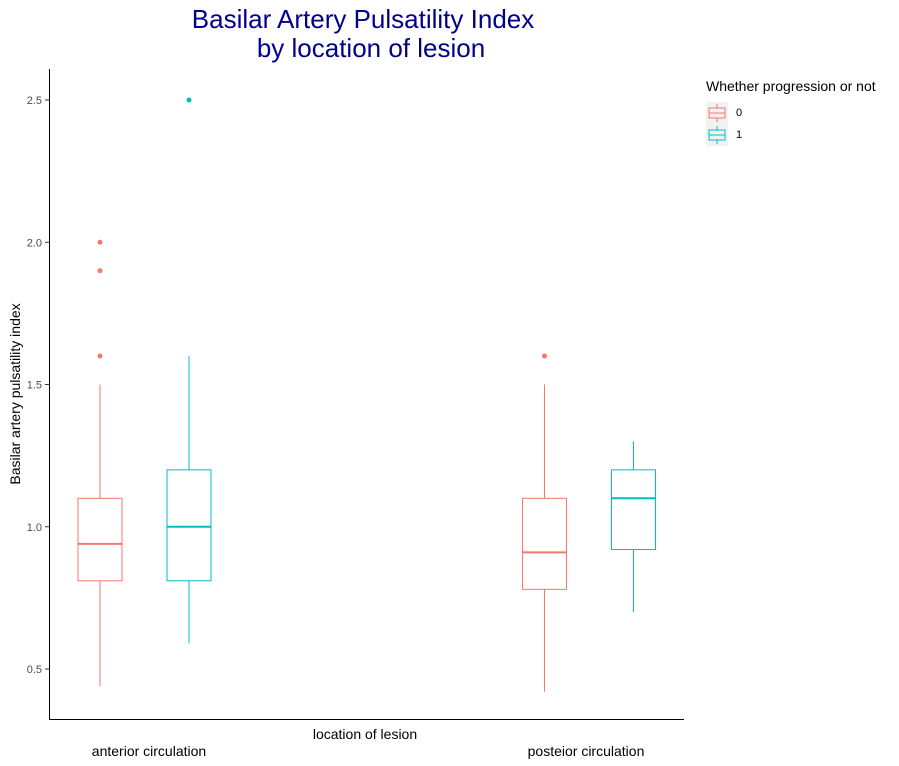 Image resolution: width=899 pixels, height=766 pixels. What do you see at coordinates (739, 113) in the screenshot?
I see `legend-label-0: 0` at bounding box center [739, 113].